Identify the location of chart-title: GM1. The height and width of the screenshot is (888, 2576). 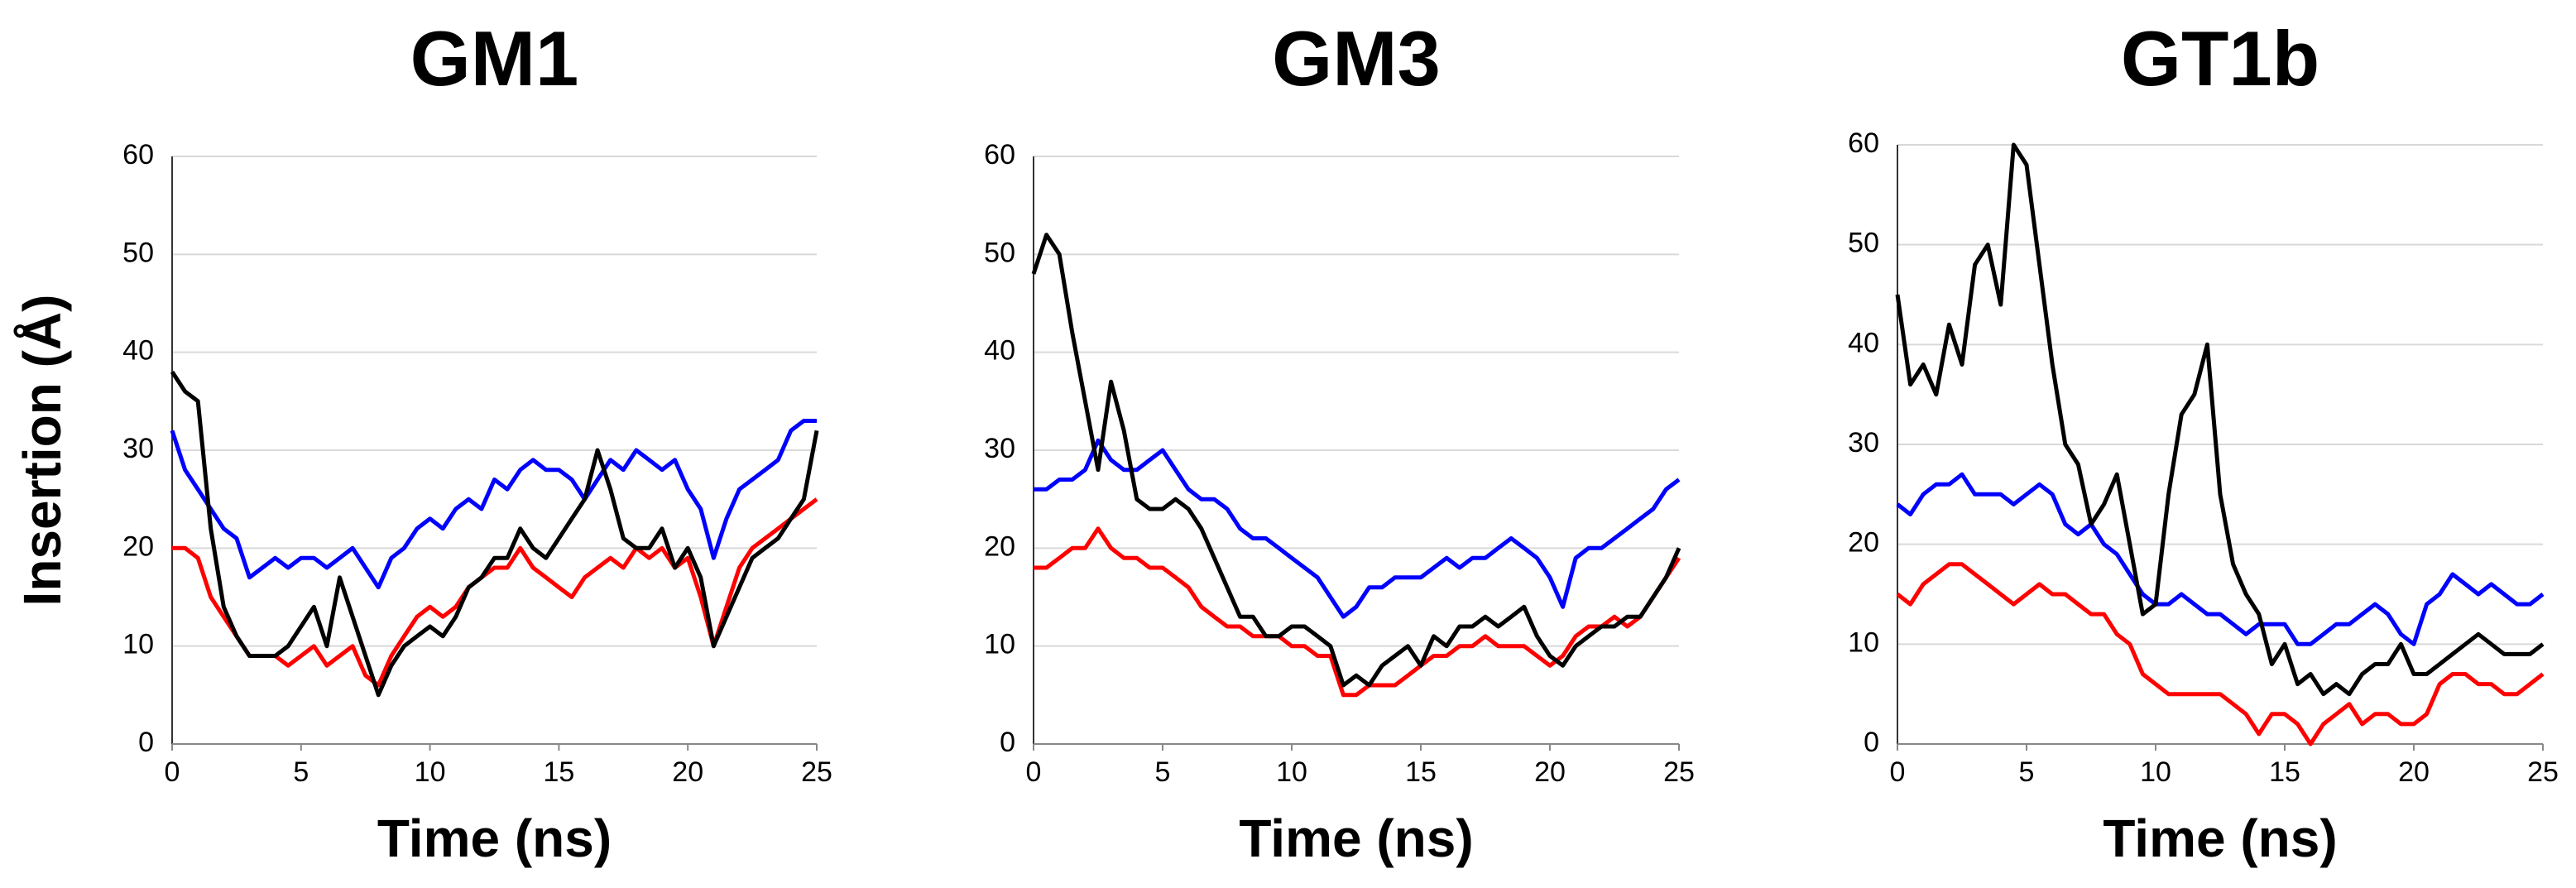
(495, 58).